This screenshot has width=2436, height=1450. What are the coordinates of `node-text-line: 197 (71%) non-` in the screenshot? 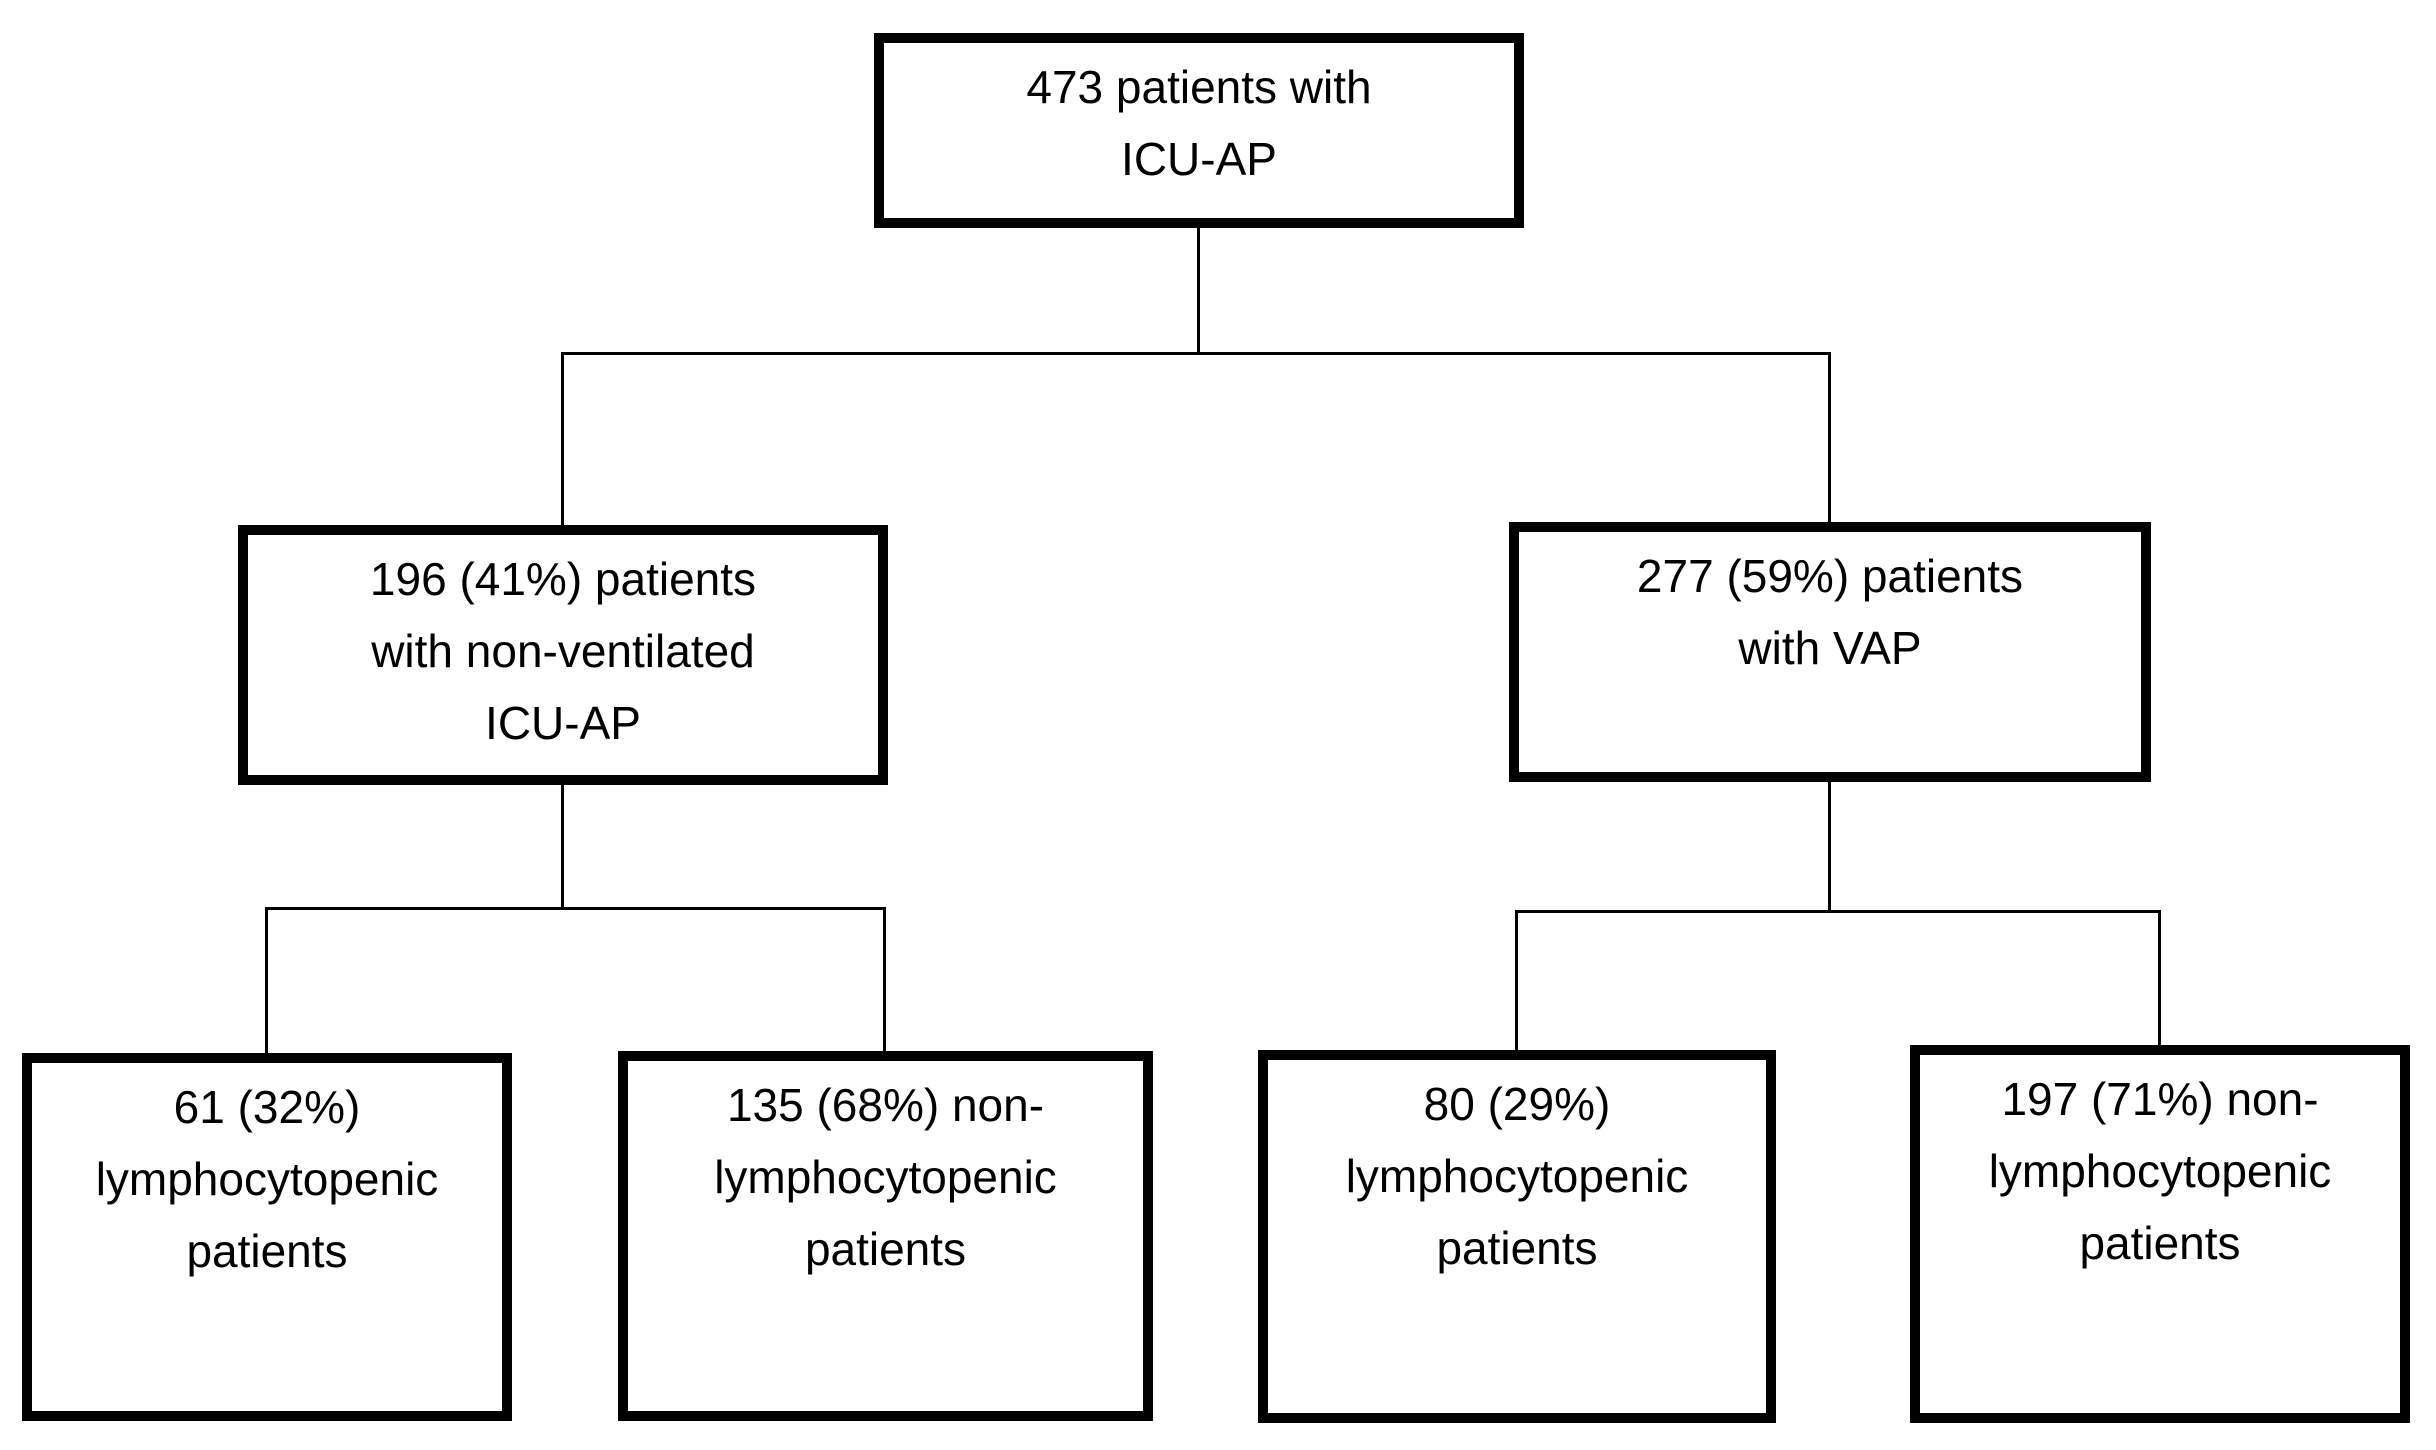 It's located at (2160, 1099).